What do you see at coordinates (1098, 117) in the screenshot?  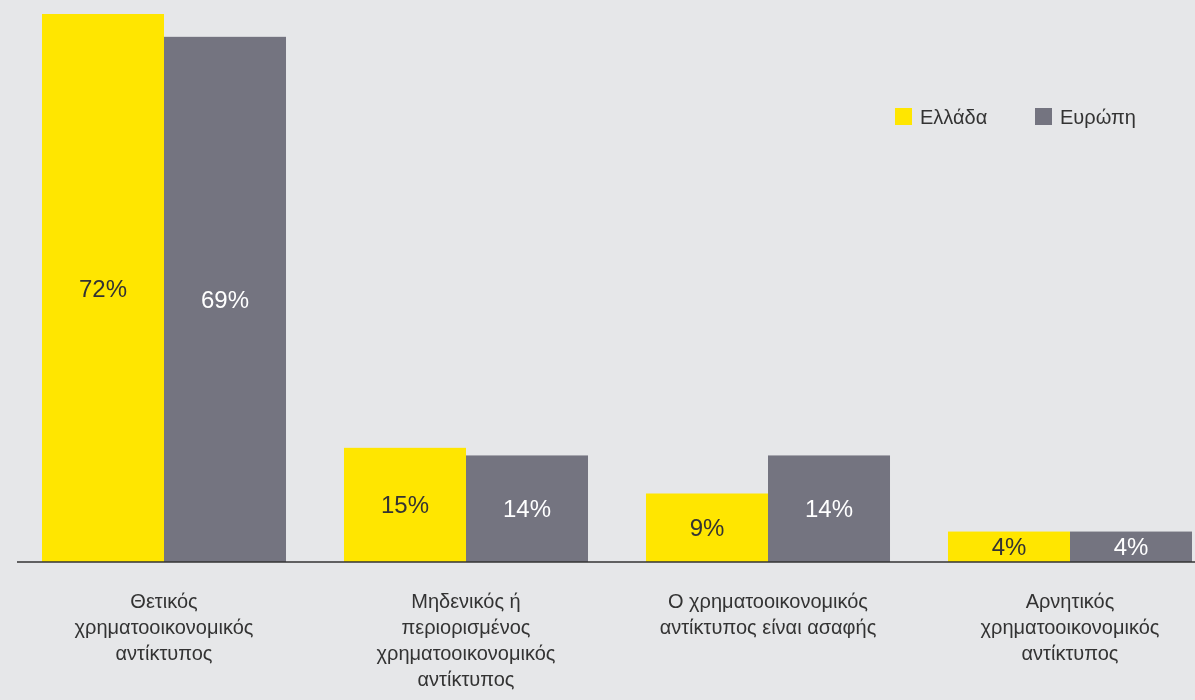 I see `legend-label: Ευρώπη` at bounding box center [1098, 117].